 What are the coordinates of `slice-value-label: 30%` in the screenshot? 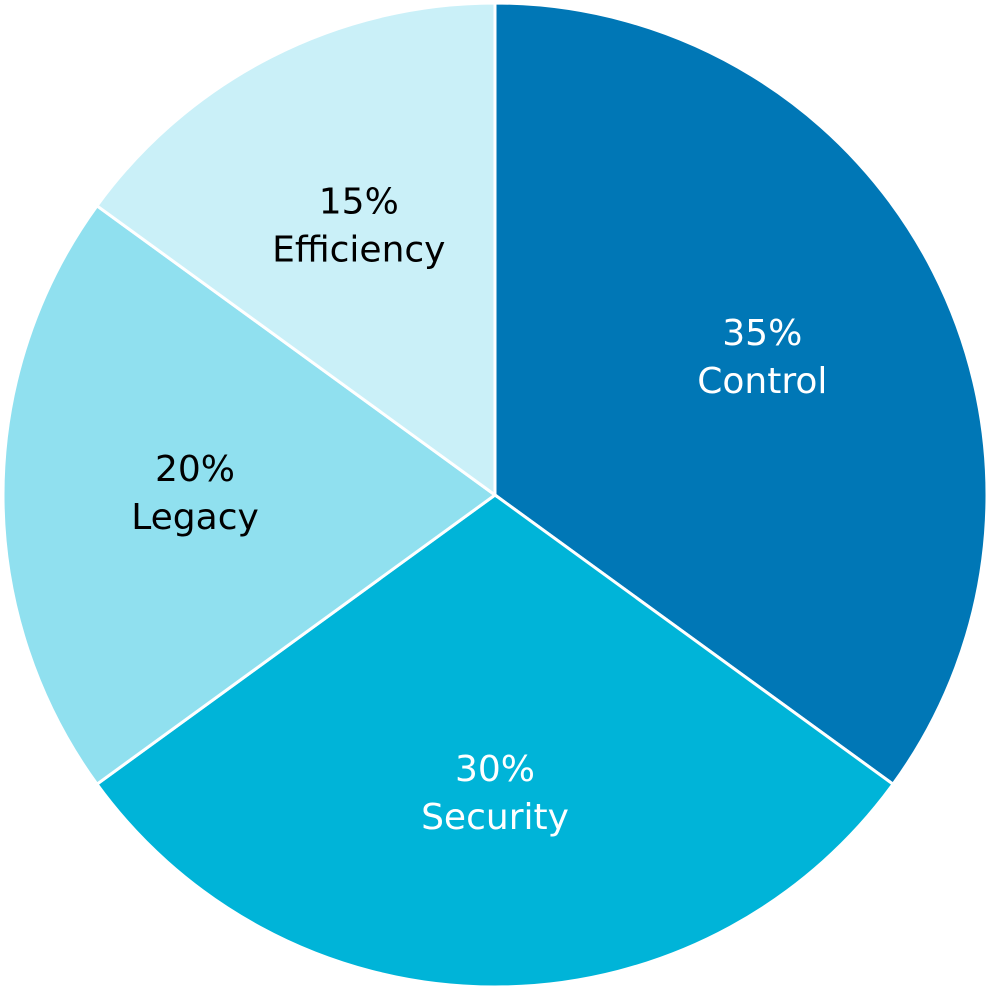 It's located at (495, 769).